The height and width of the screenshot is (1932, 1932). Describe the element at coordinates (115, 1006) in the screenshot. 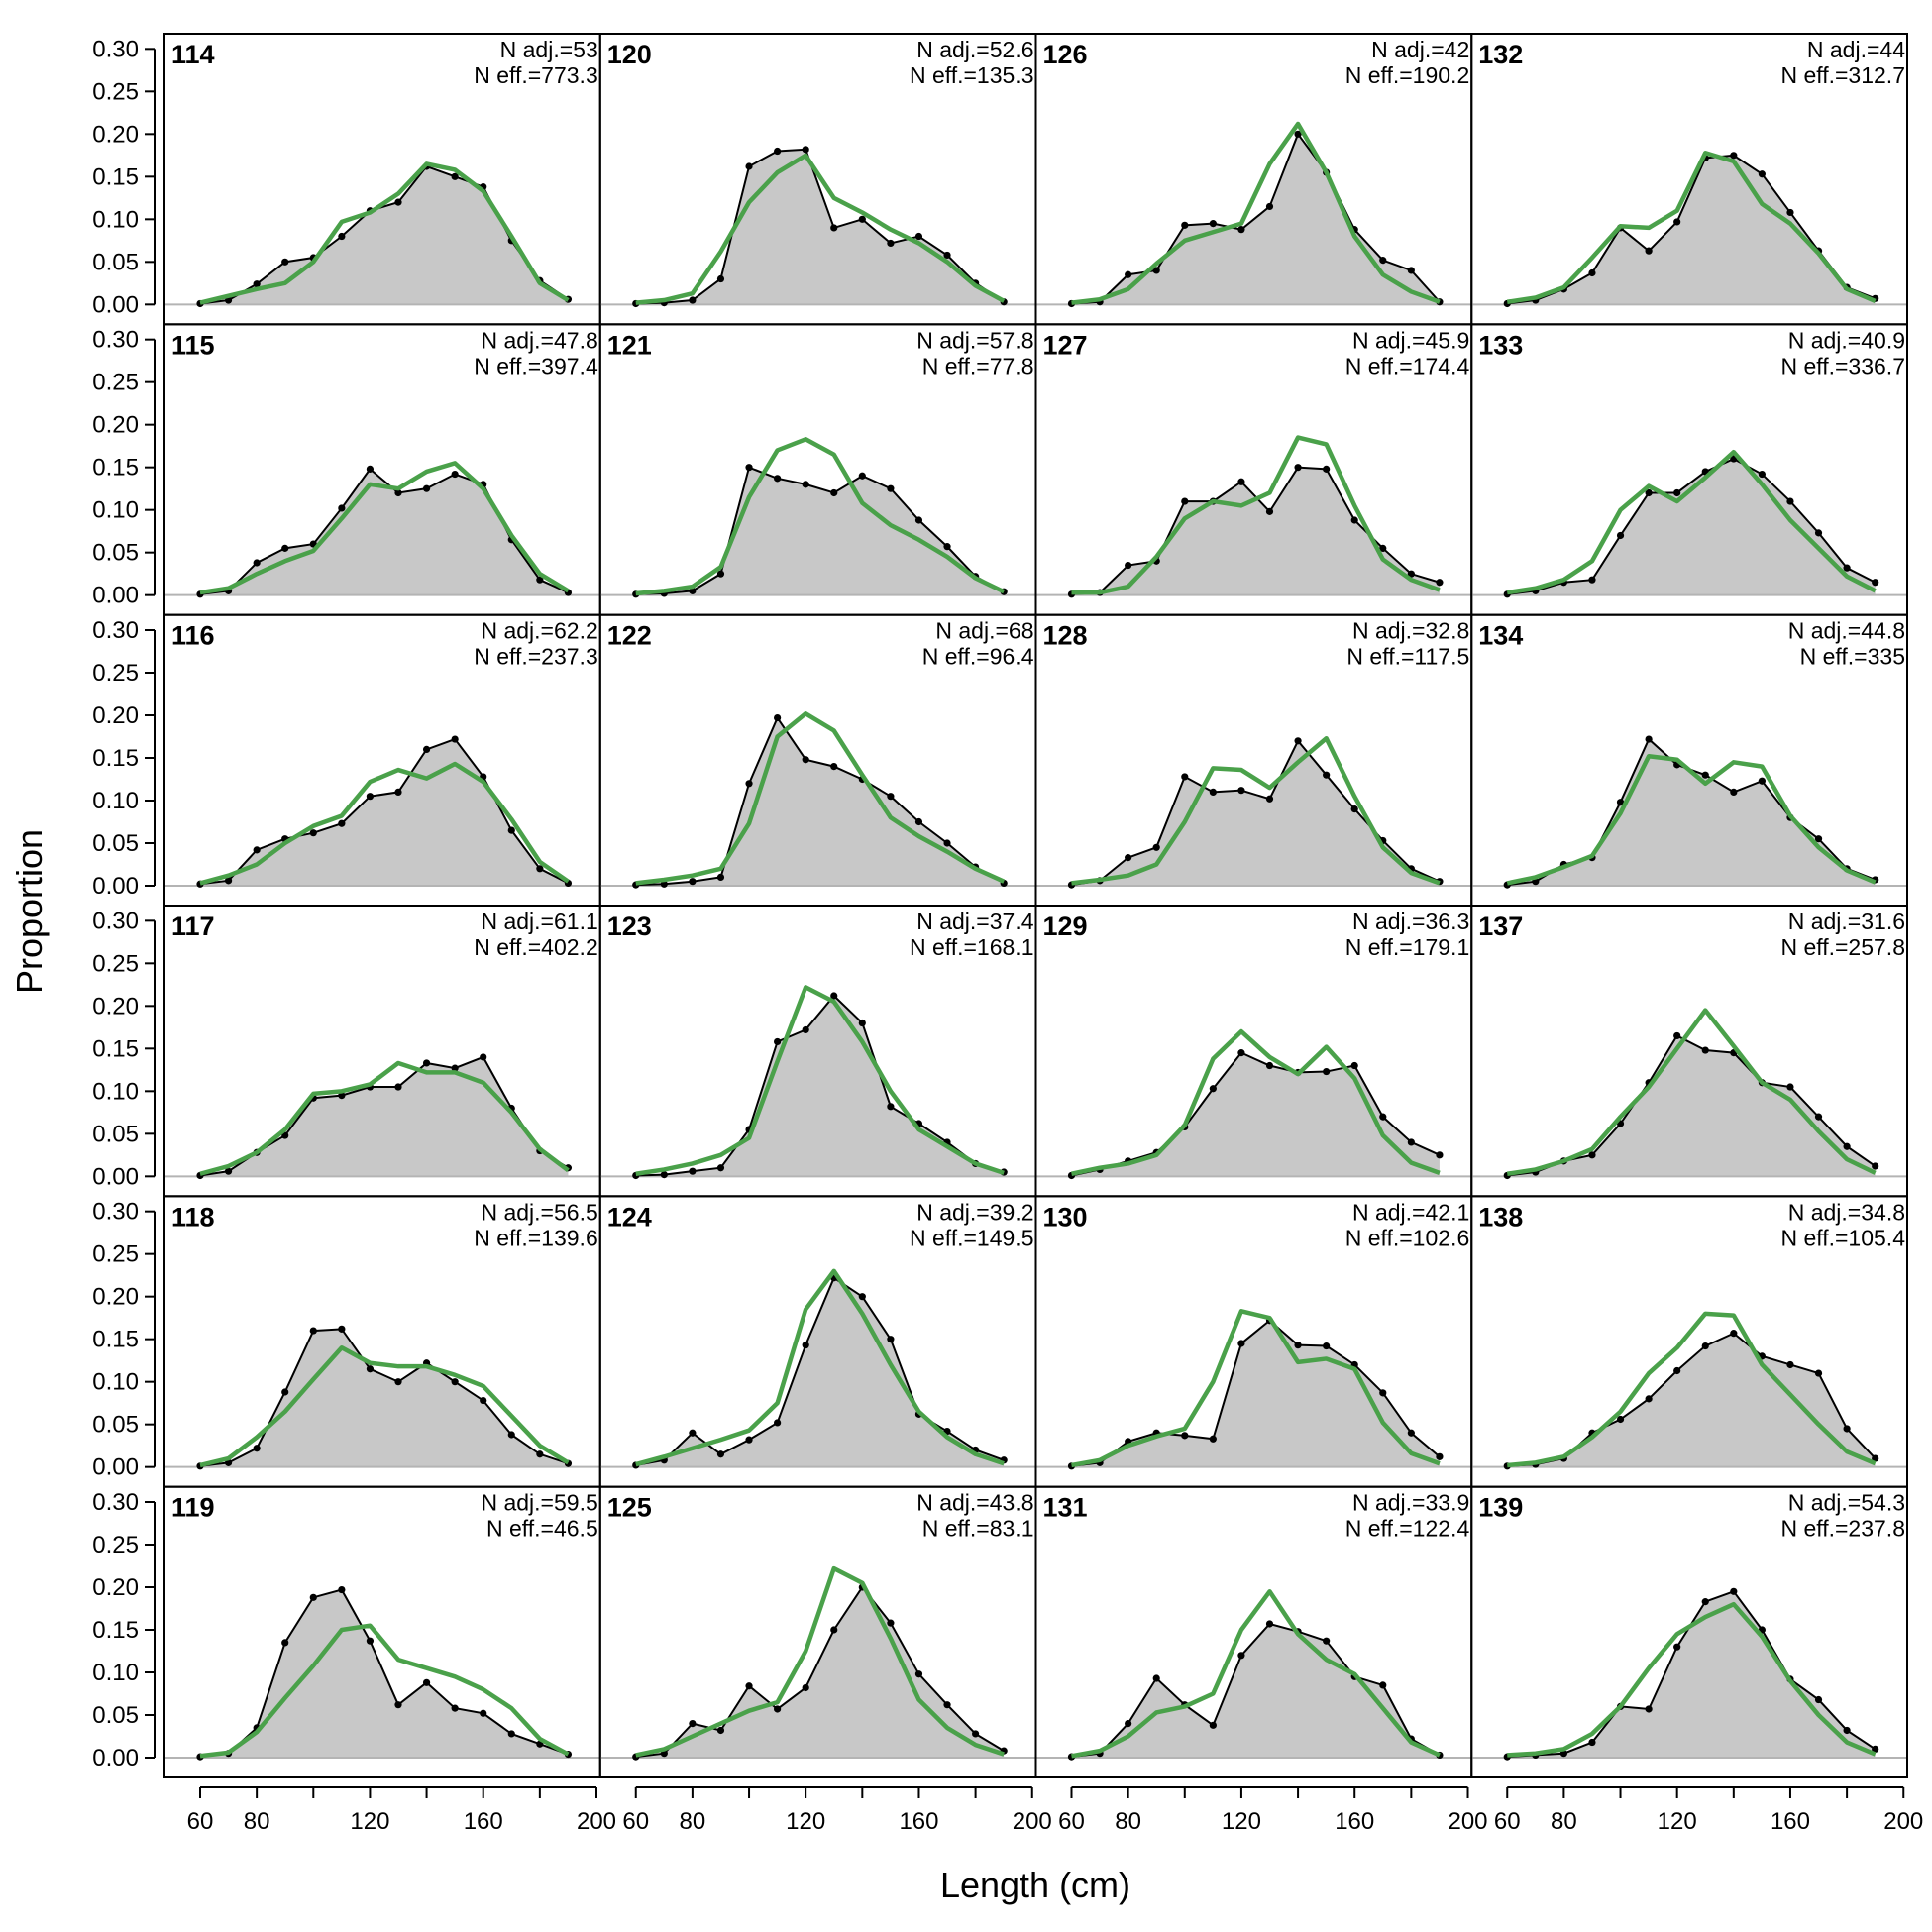

I see `y-tick-label: 0.20` at that location.